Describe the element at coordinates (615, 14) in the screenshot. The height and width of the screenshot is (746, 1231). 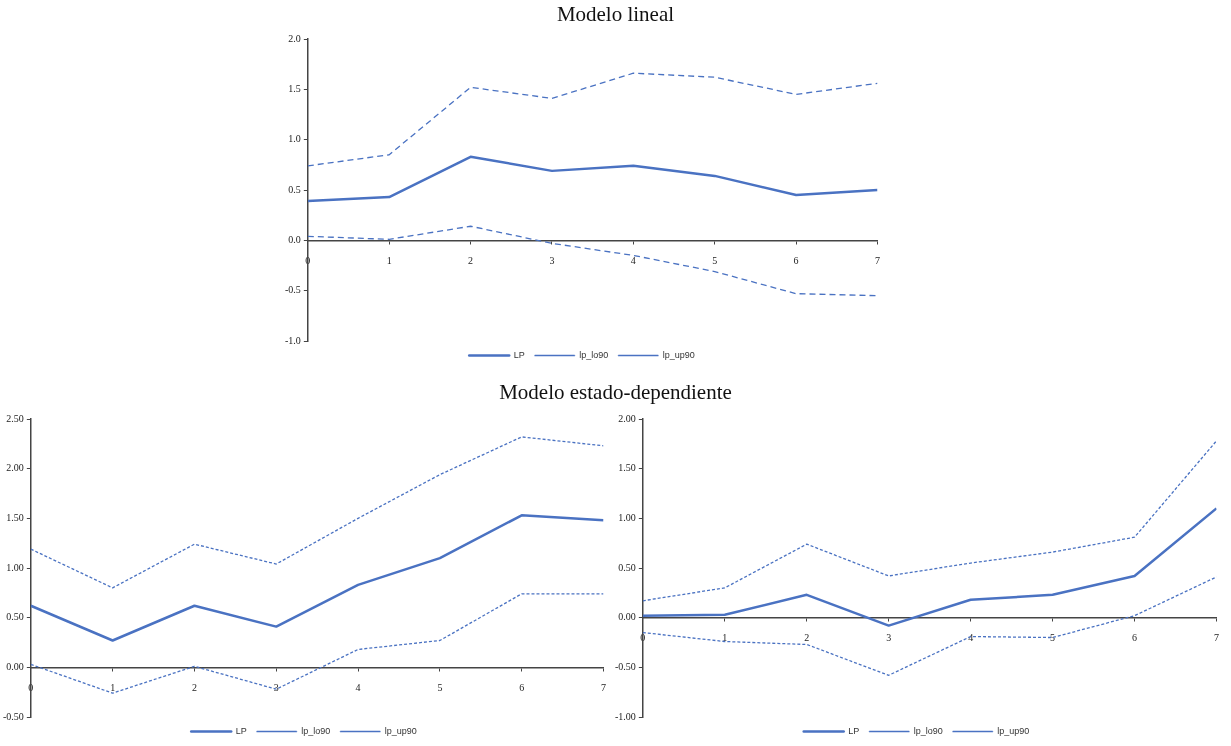
I see `chart-title: Modelo lineal` at that location.